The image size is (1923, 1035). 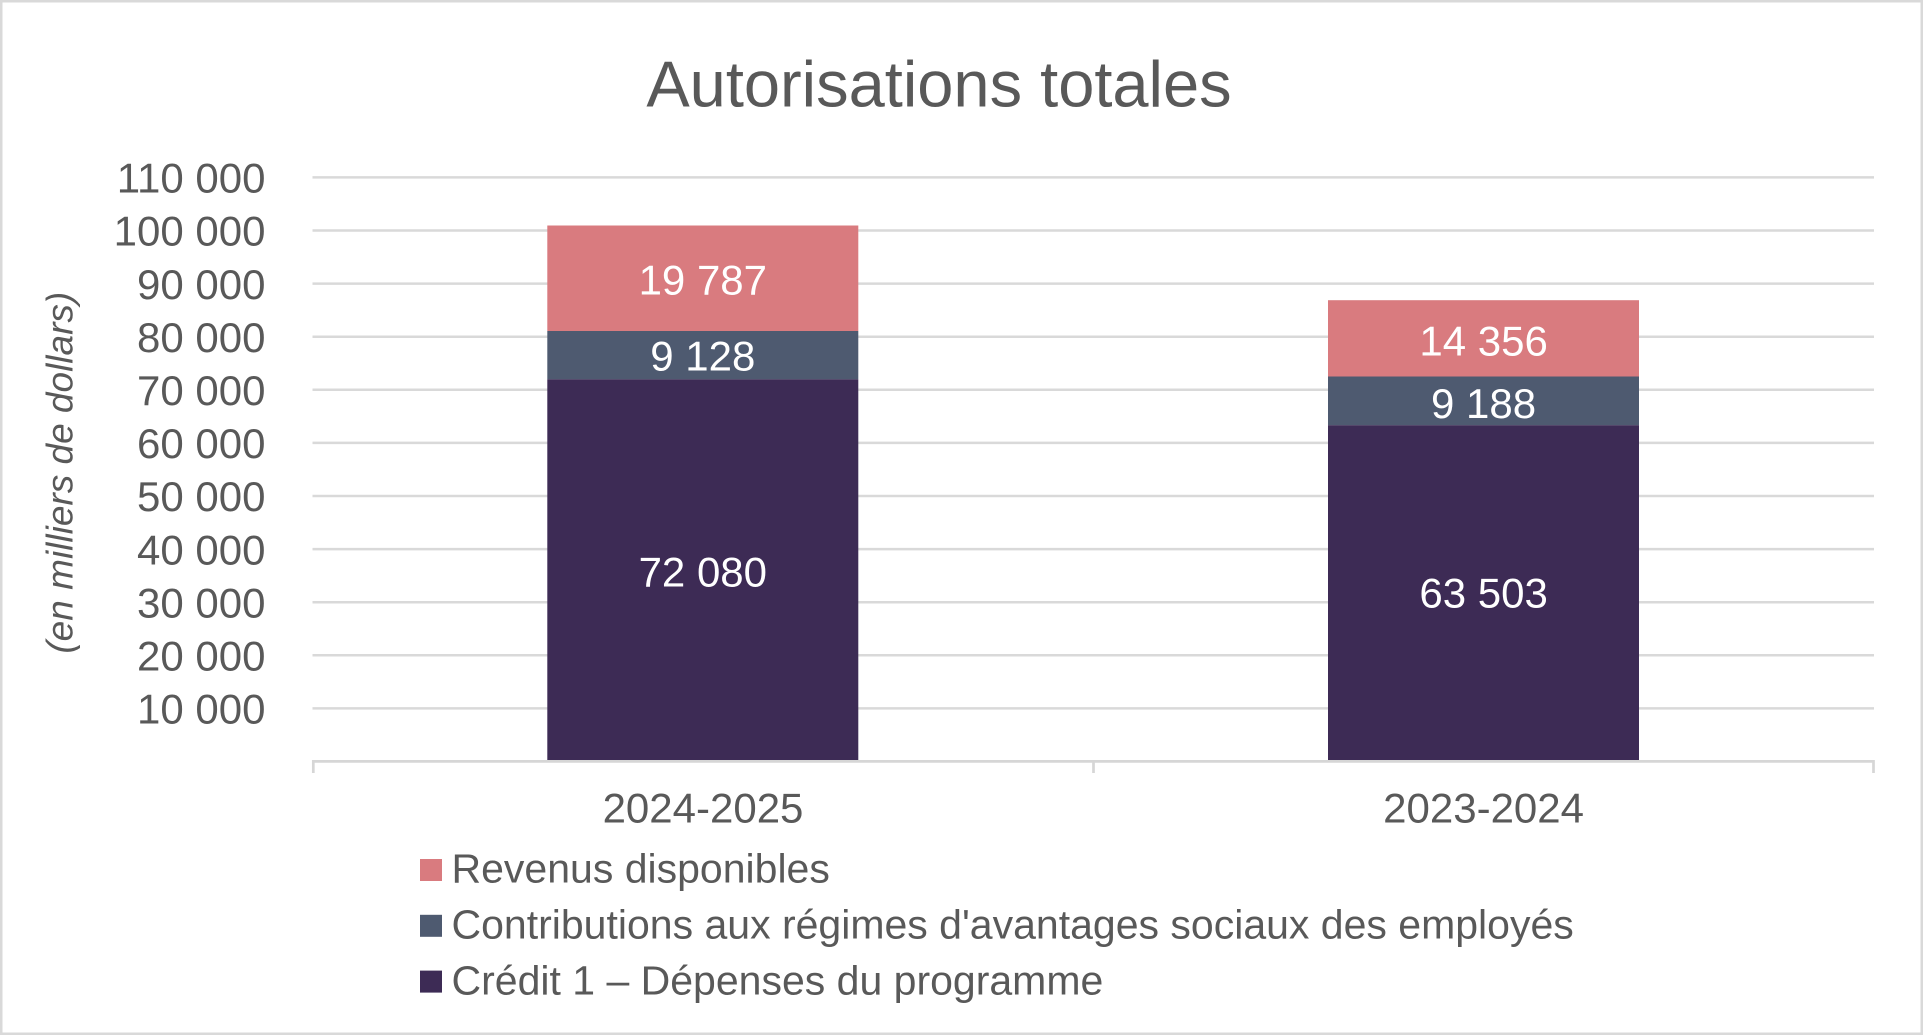 I want to click on svg-text: 72 080, so click(x=703, y=571).